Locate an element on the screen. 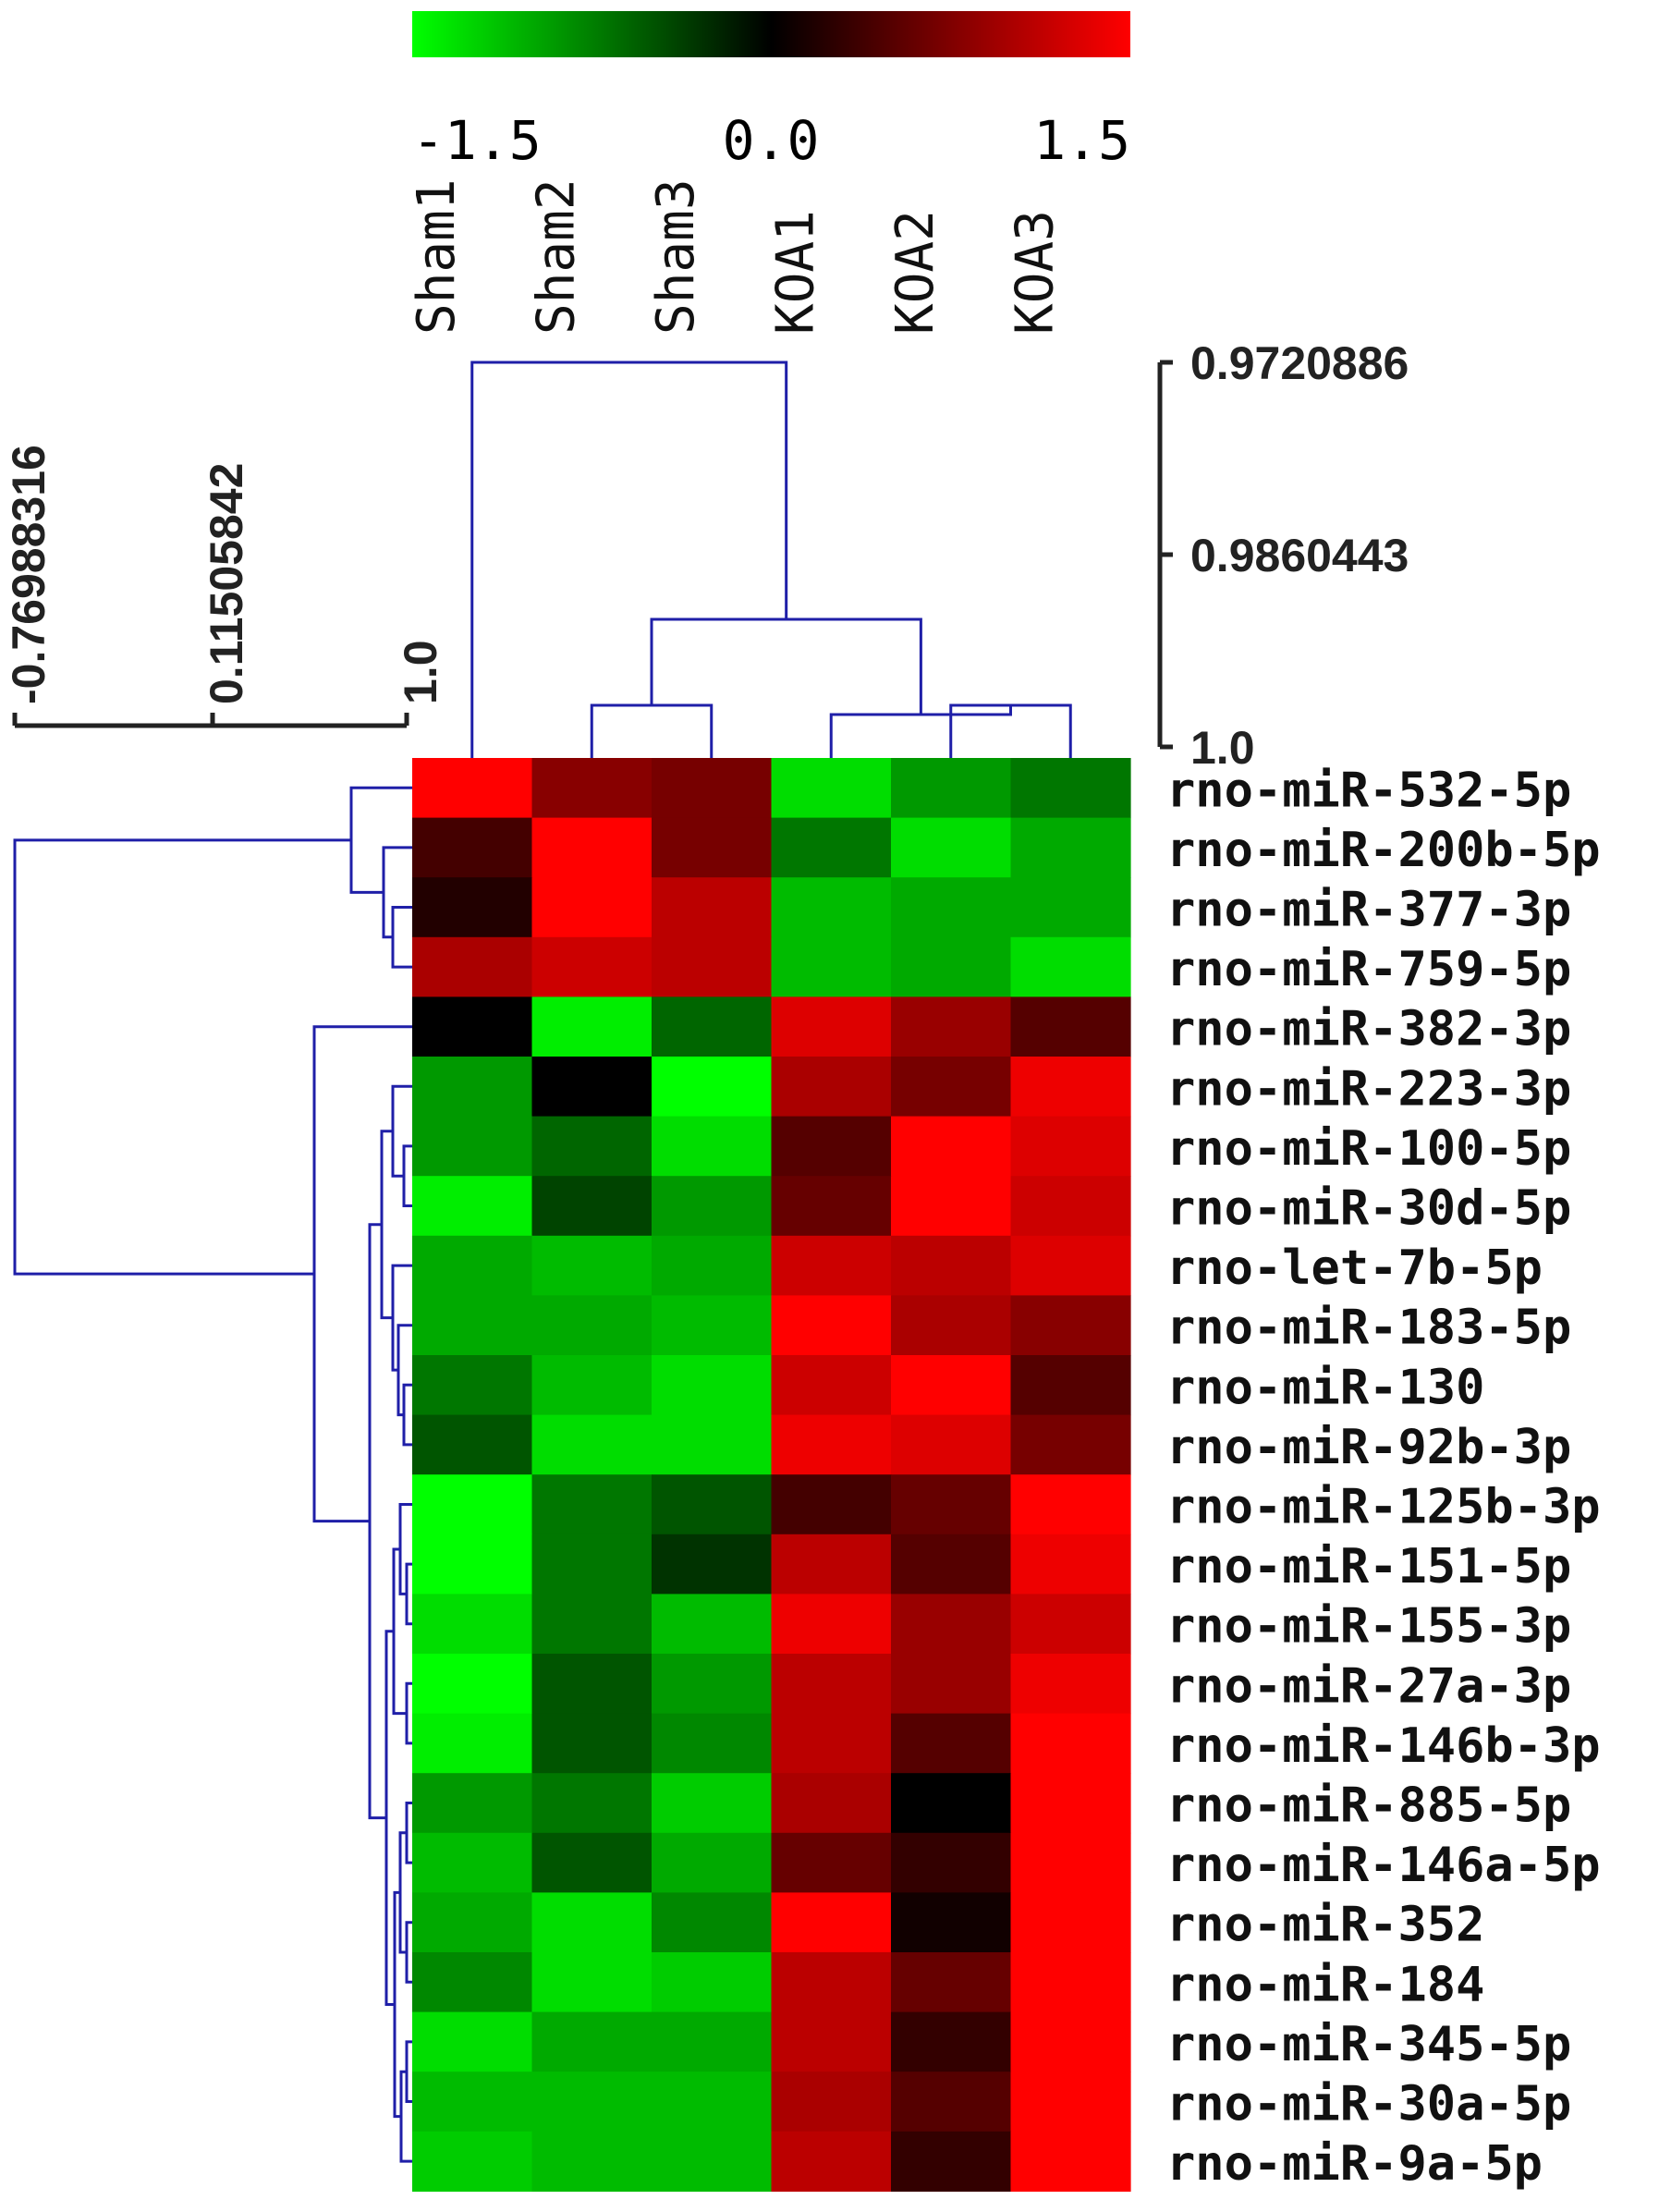  column-label: Sham3 is located at coordinates (676, 256).